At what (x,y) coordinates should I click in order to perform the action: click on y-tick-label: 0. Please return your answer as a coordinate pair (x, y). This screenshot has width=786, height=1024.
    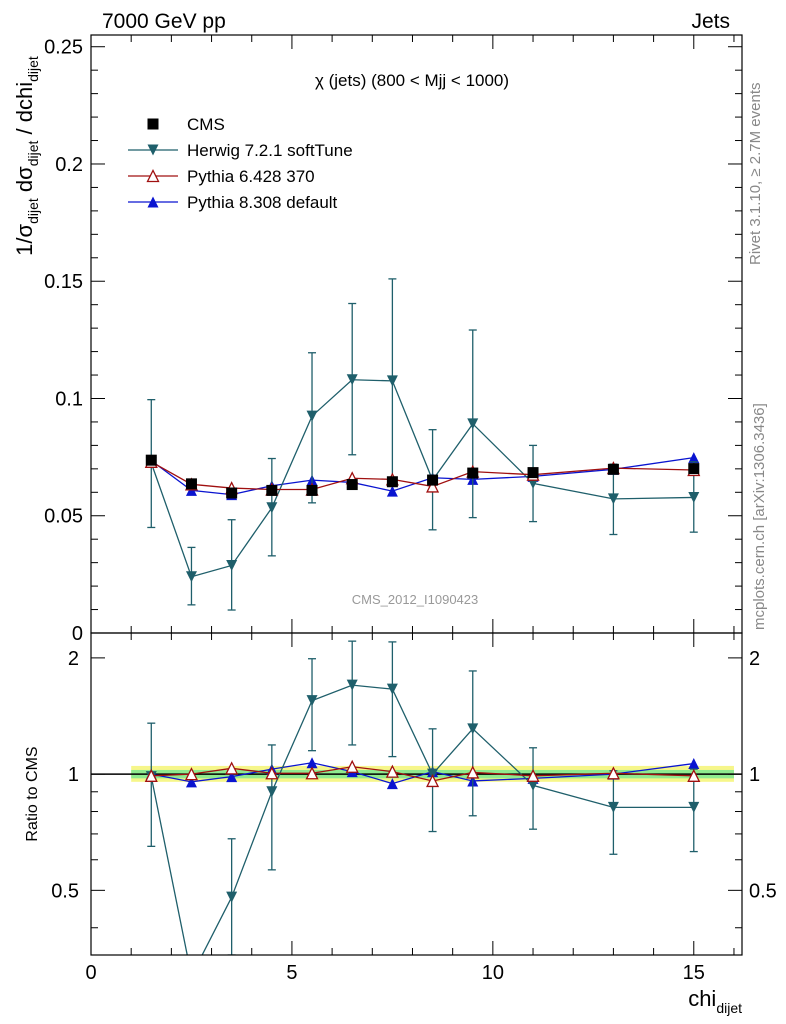
    Looking at the image, I should click on (77, 634).